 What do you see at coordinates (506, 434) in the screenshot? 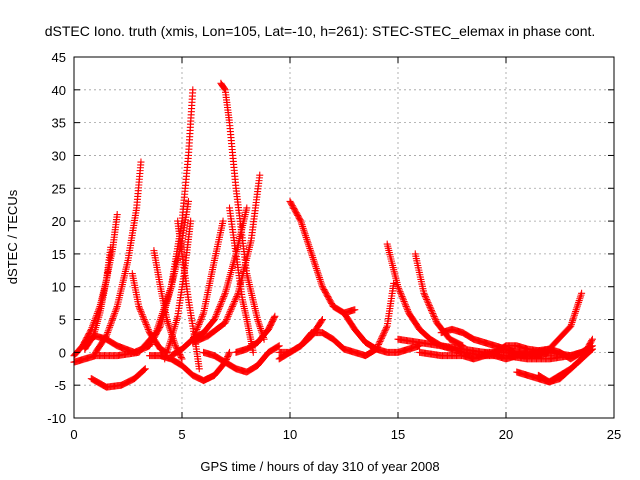
I see `x-tick-label: 20` at bounding box center [506, 434].